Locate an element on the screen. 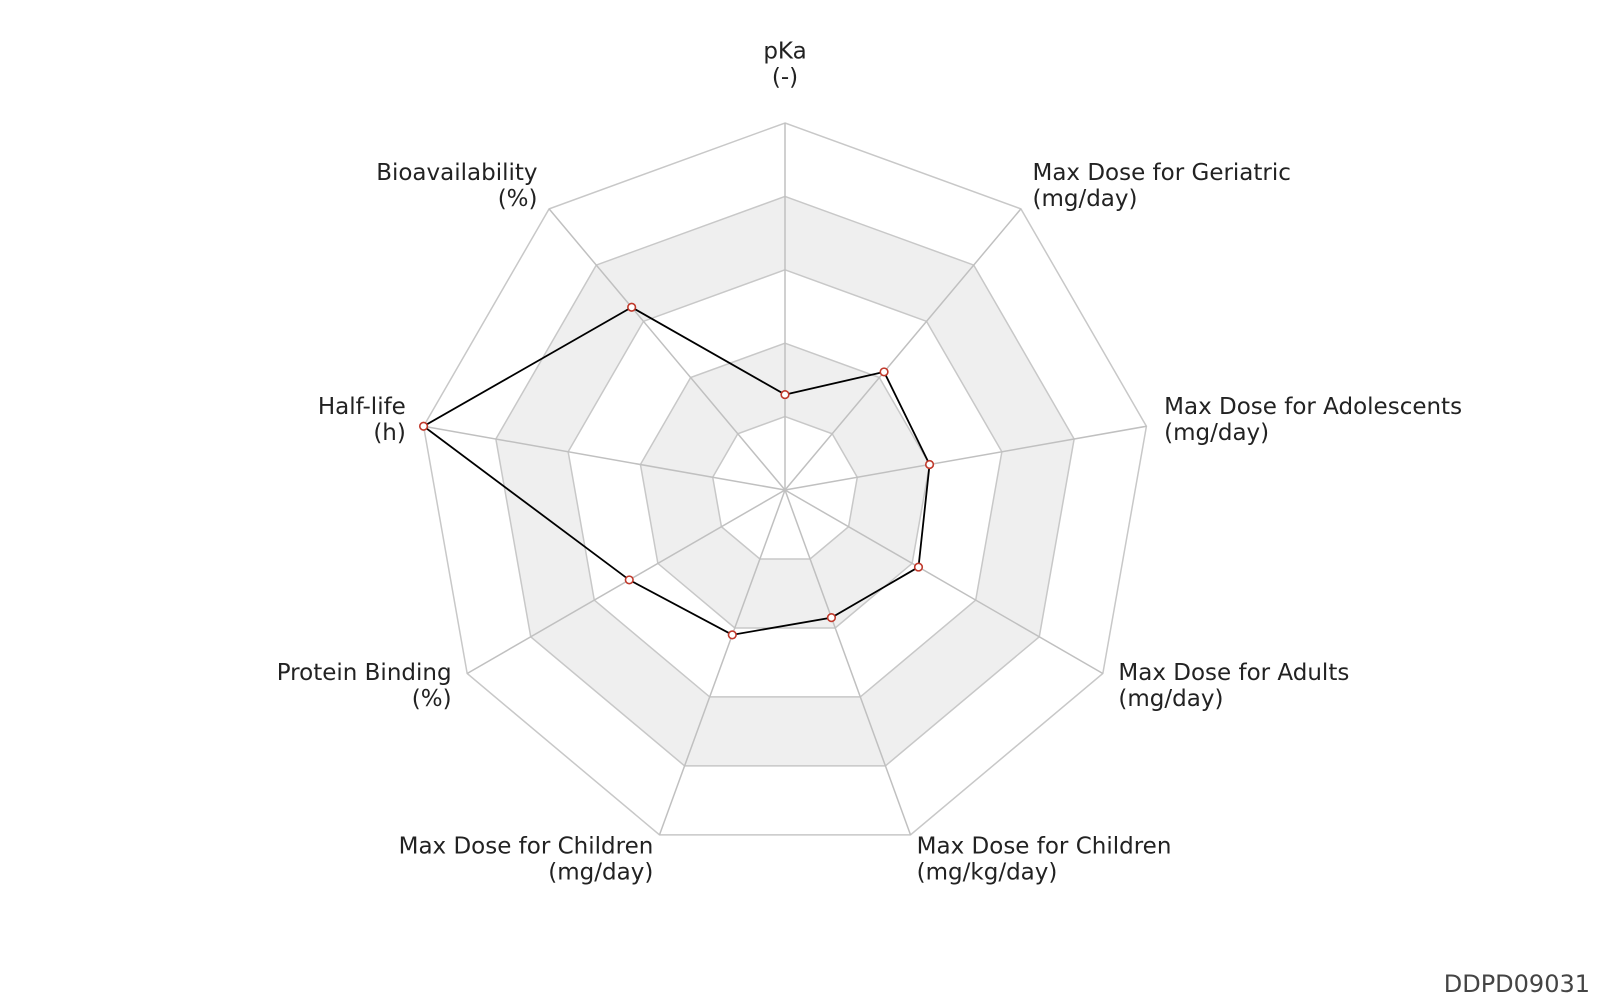 Image resolution: width=1600 pixels, height=1004 pixels. axis-unit: (mg/kg/day) is located at coordinates (987, 873).